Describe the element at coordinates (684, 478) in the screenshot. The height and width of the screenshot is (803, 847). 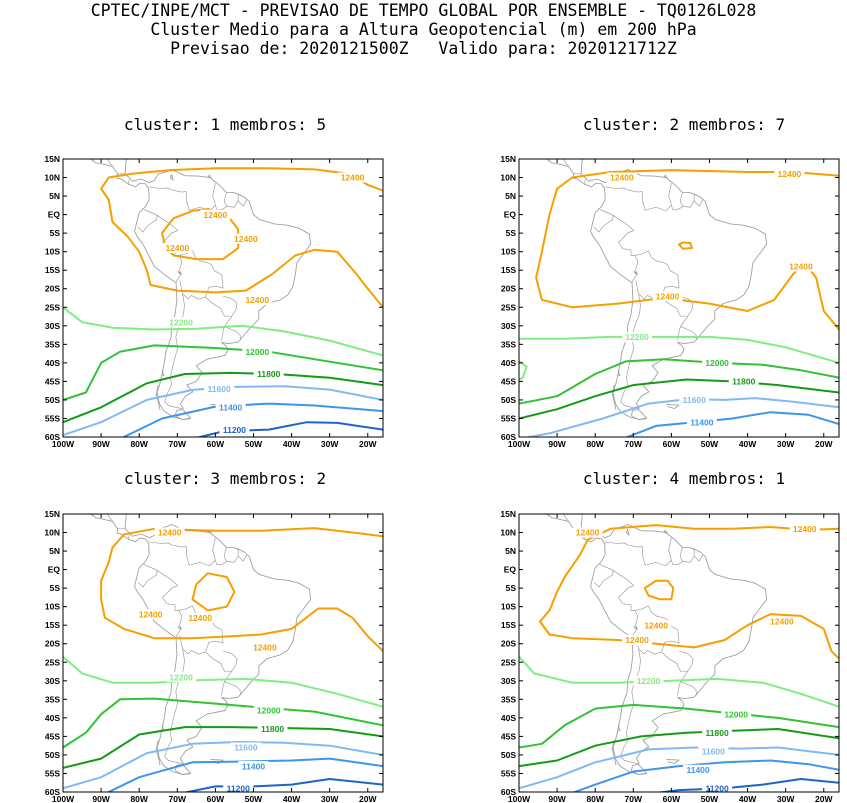
I see `panel-title: cluster: 4 membros: 1` at that location.